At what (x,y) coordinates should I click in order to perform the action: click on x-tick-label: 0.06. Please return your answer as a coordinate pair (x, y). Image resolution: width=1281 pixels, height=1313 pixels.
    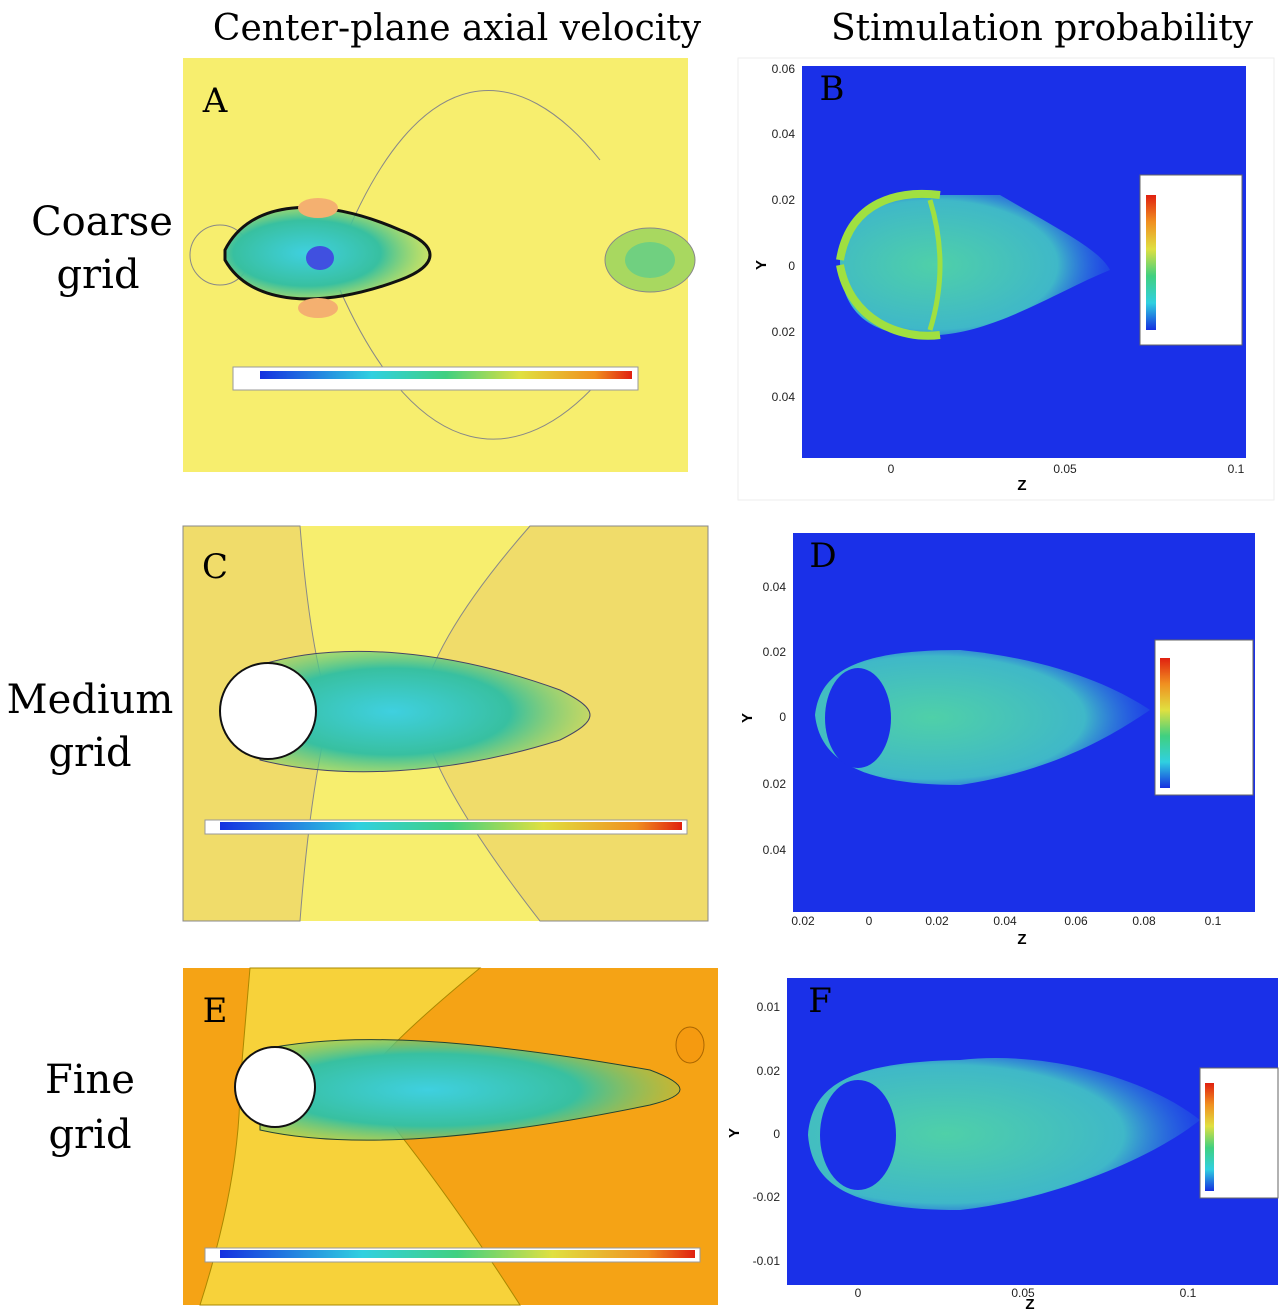
    Looking at the image, I should click on (1076, 921).